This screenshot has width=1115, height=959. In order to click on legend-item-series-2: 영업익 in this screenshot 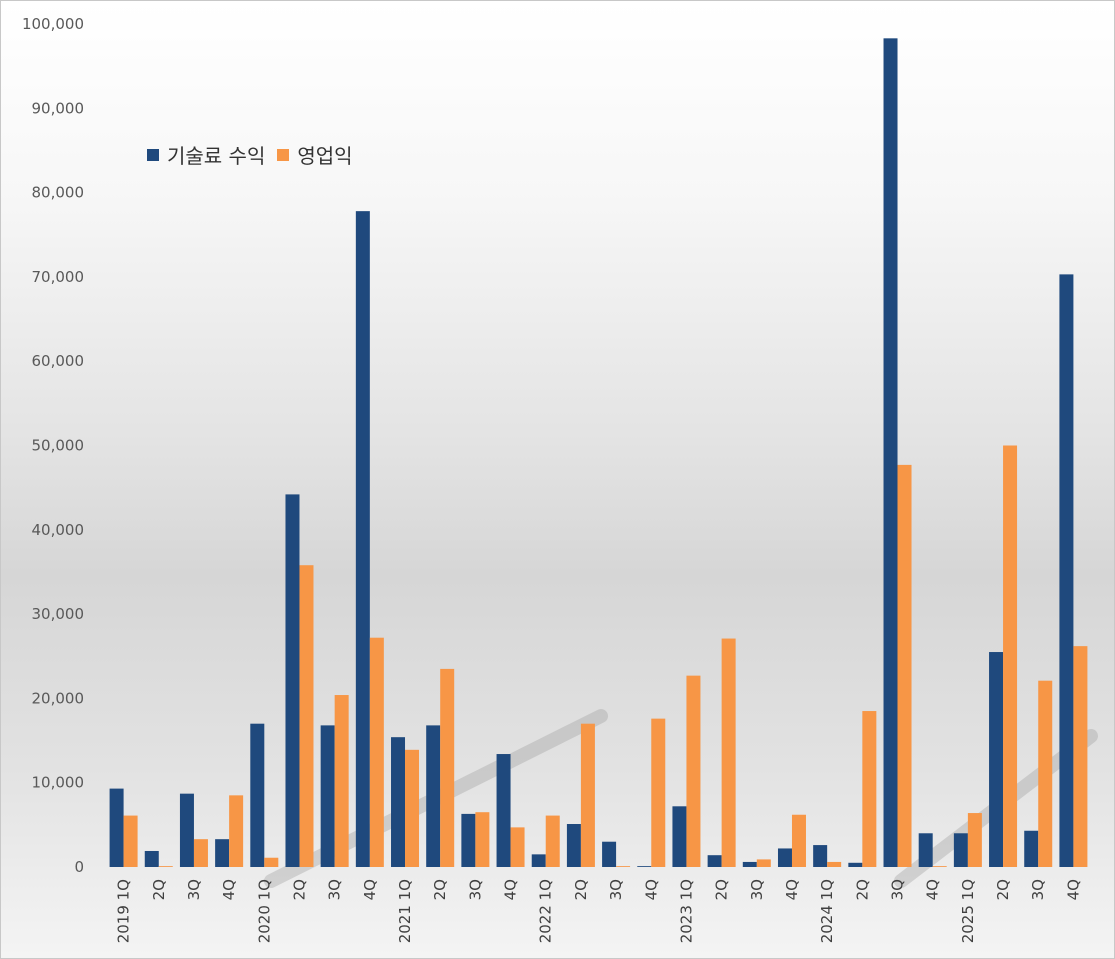, I will do `click(315, 154)`.